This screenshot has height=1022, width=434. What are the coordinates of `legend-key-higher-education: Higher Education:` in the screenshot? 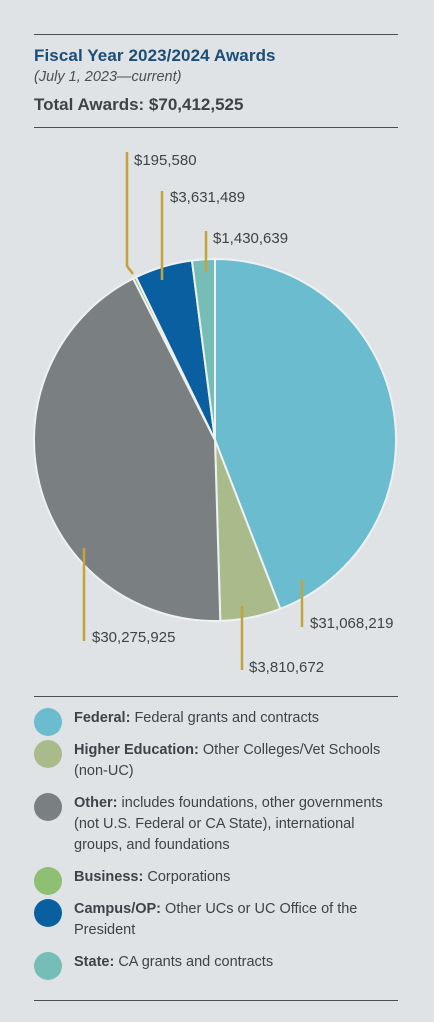 It's located at (136, 750).